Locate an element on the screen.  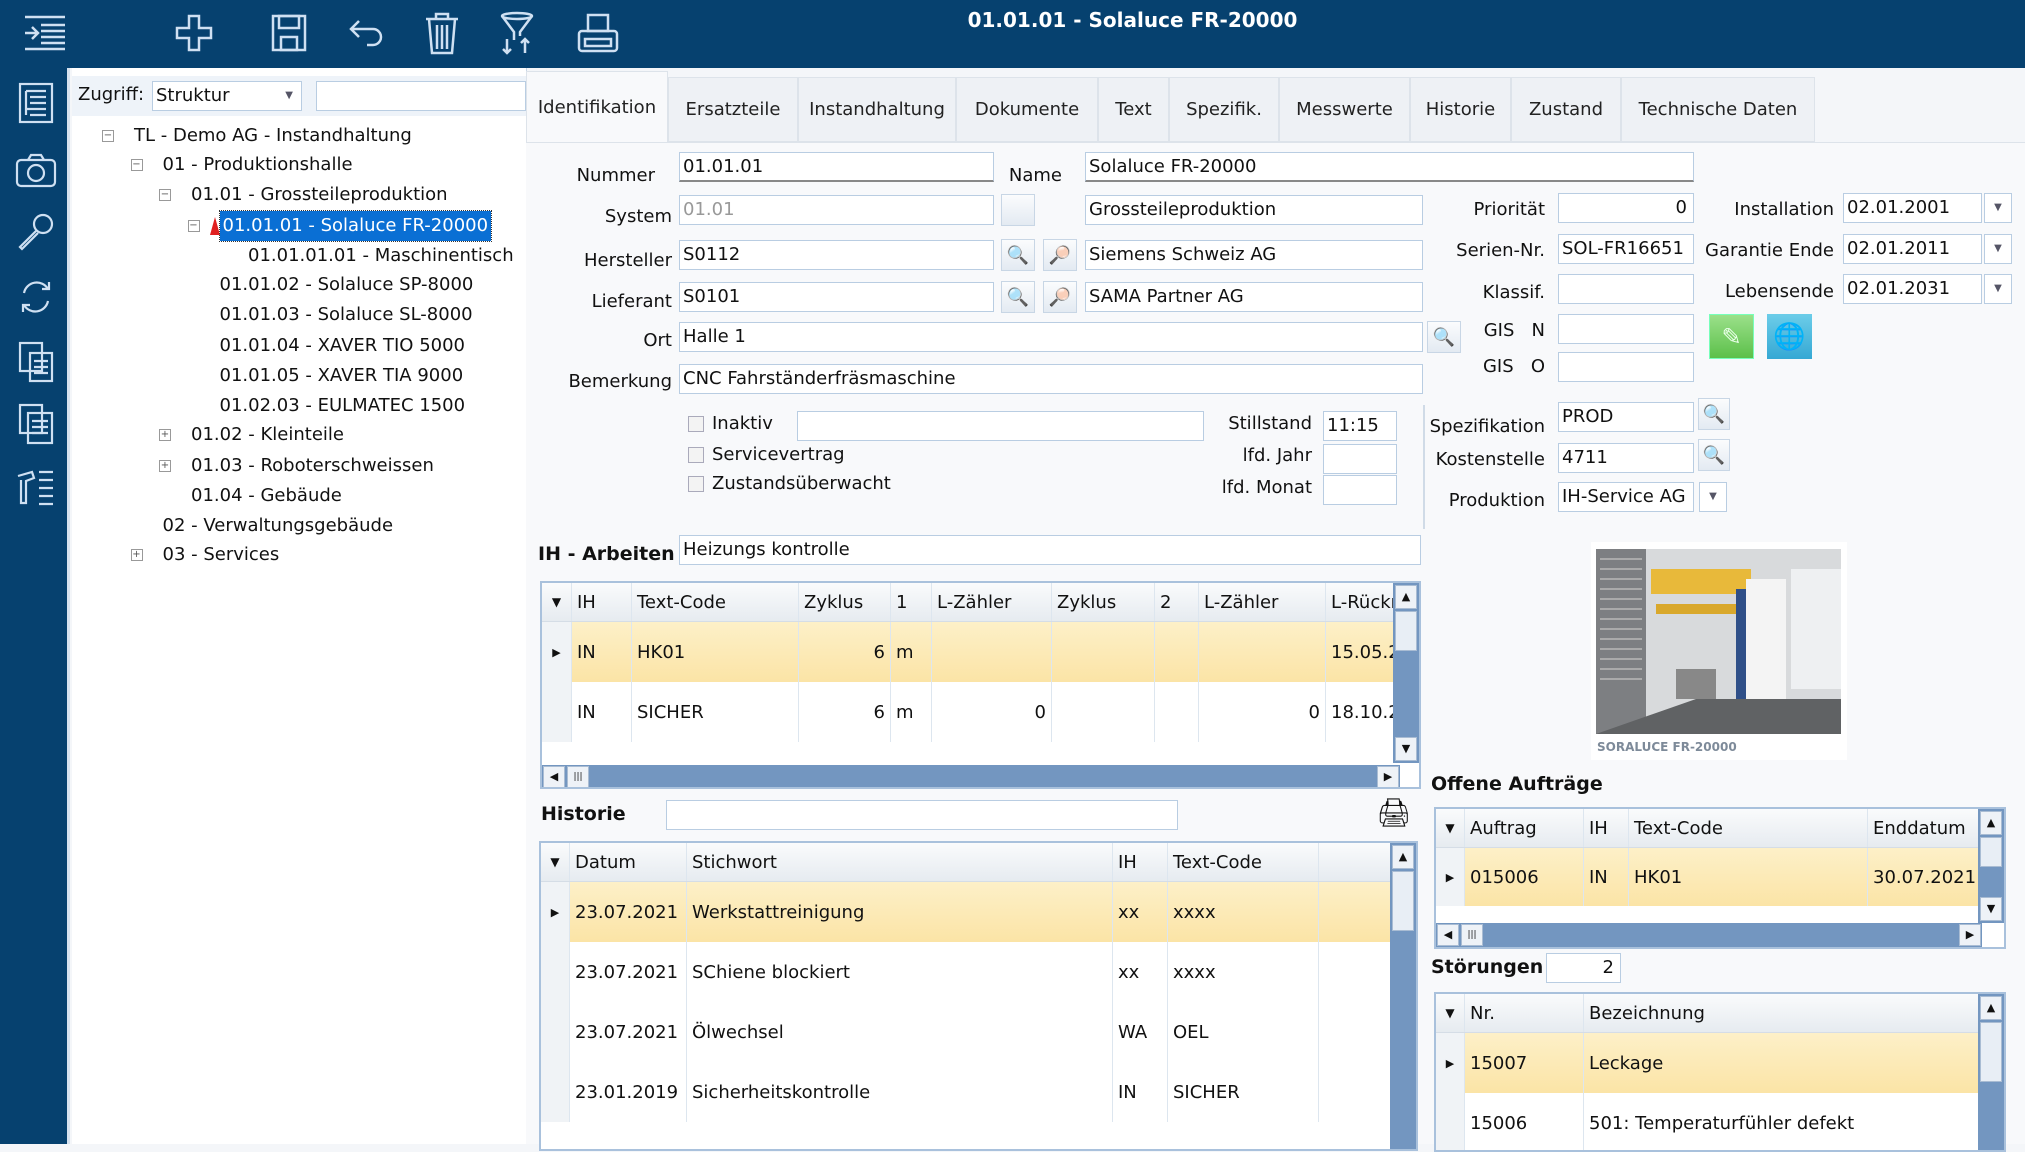
lfd-jahr-field is located at coordinates (1360, 459).